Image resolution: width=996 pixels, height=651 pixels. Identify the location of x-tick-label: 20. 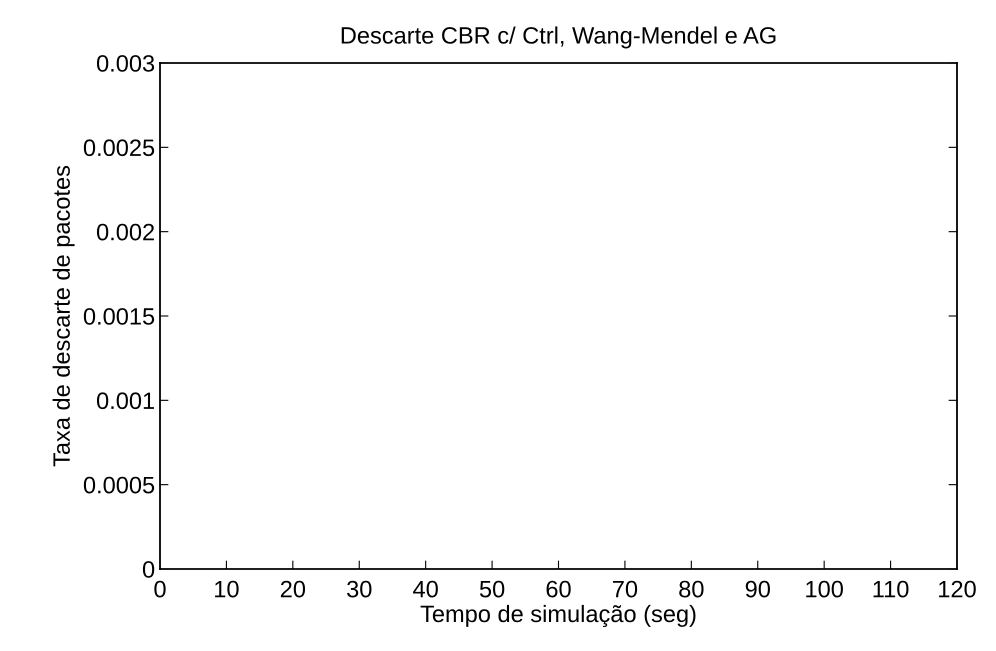
(293, 589).